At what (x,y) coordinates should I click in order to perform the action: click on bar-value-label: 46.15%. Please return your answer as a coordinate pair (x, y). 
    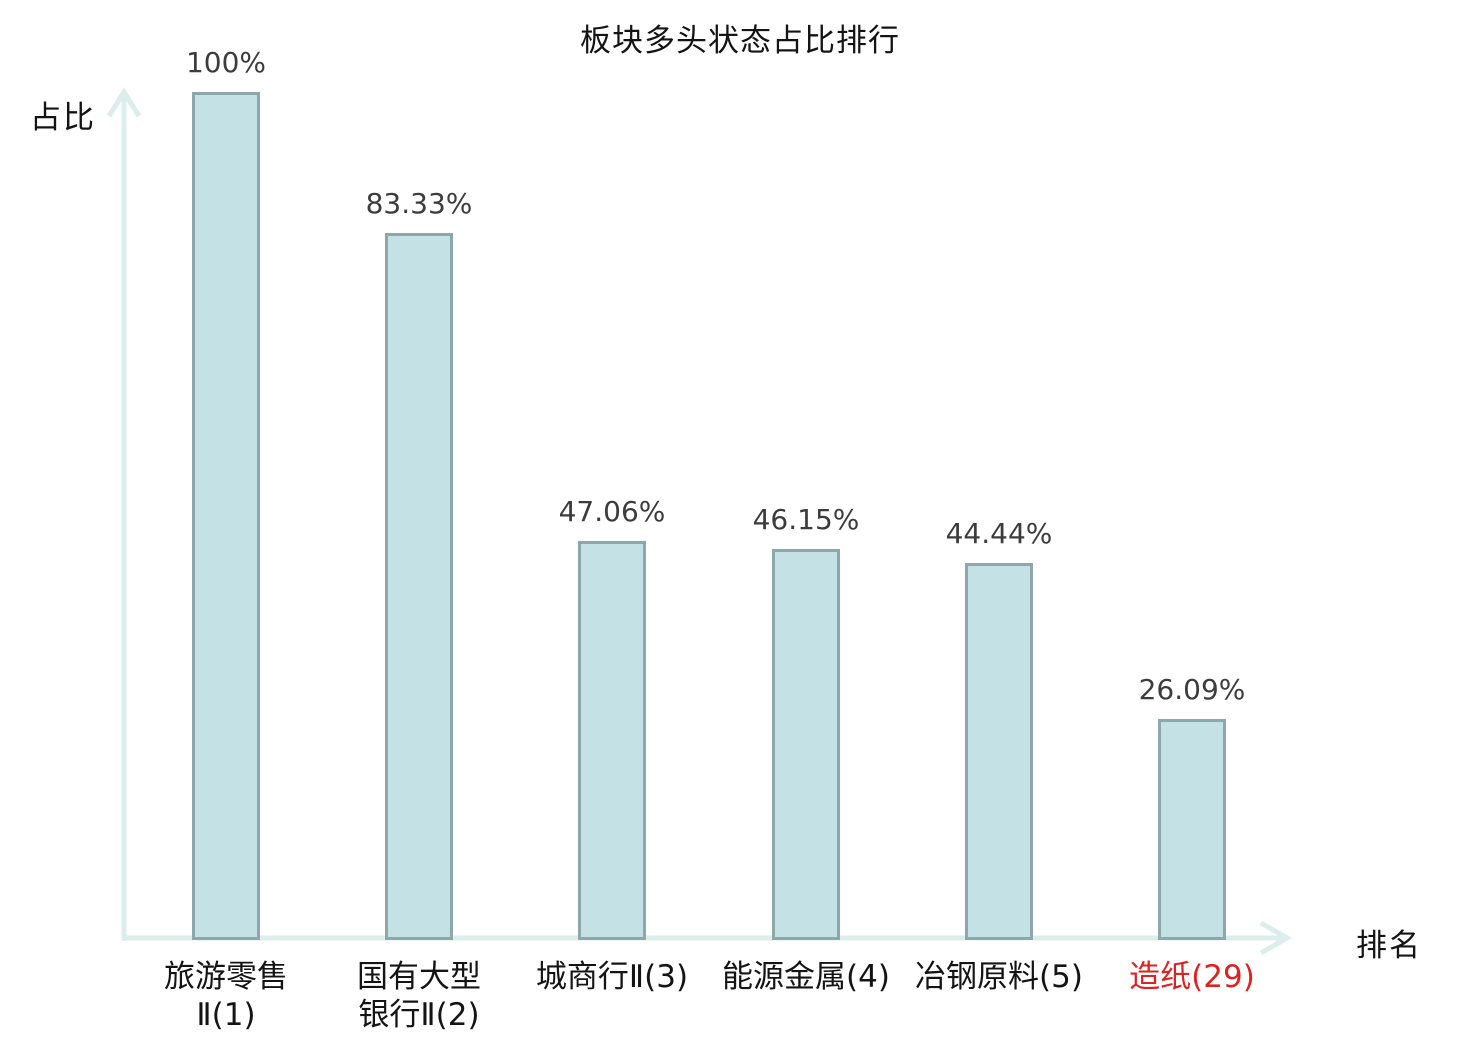
    Looking at the image, I should click on (806, 519).